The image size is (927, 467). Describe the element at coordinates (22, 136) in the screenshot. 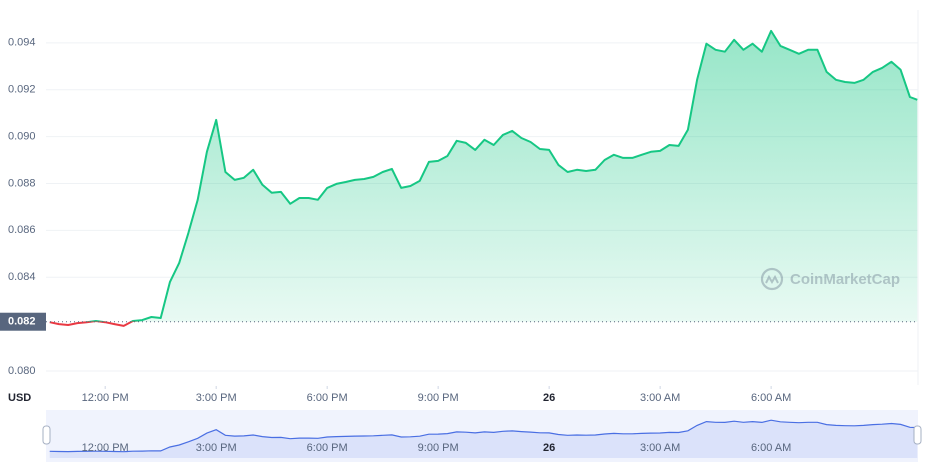

I see `y-tick-label: 0.090` at that location.